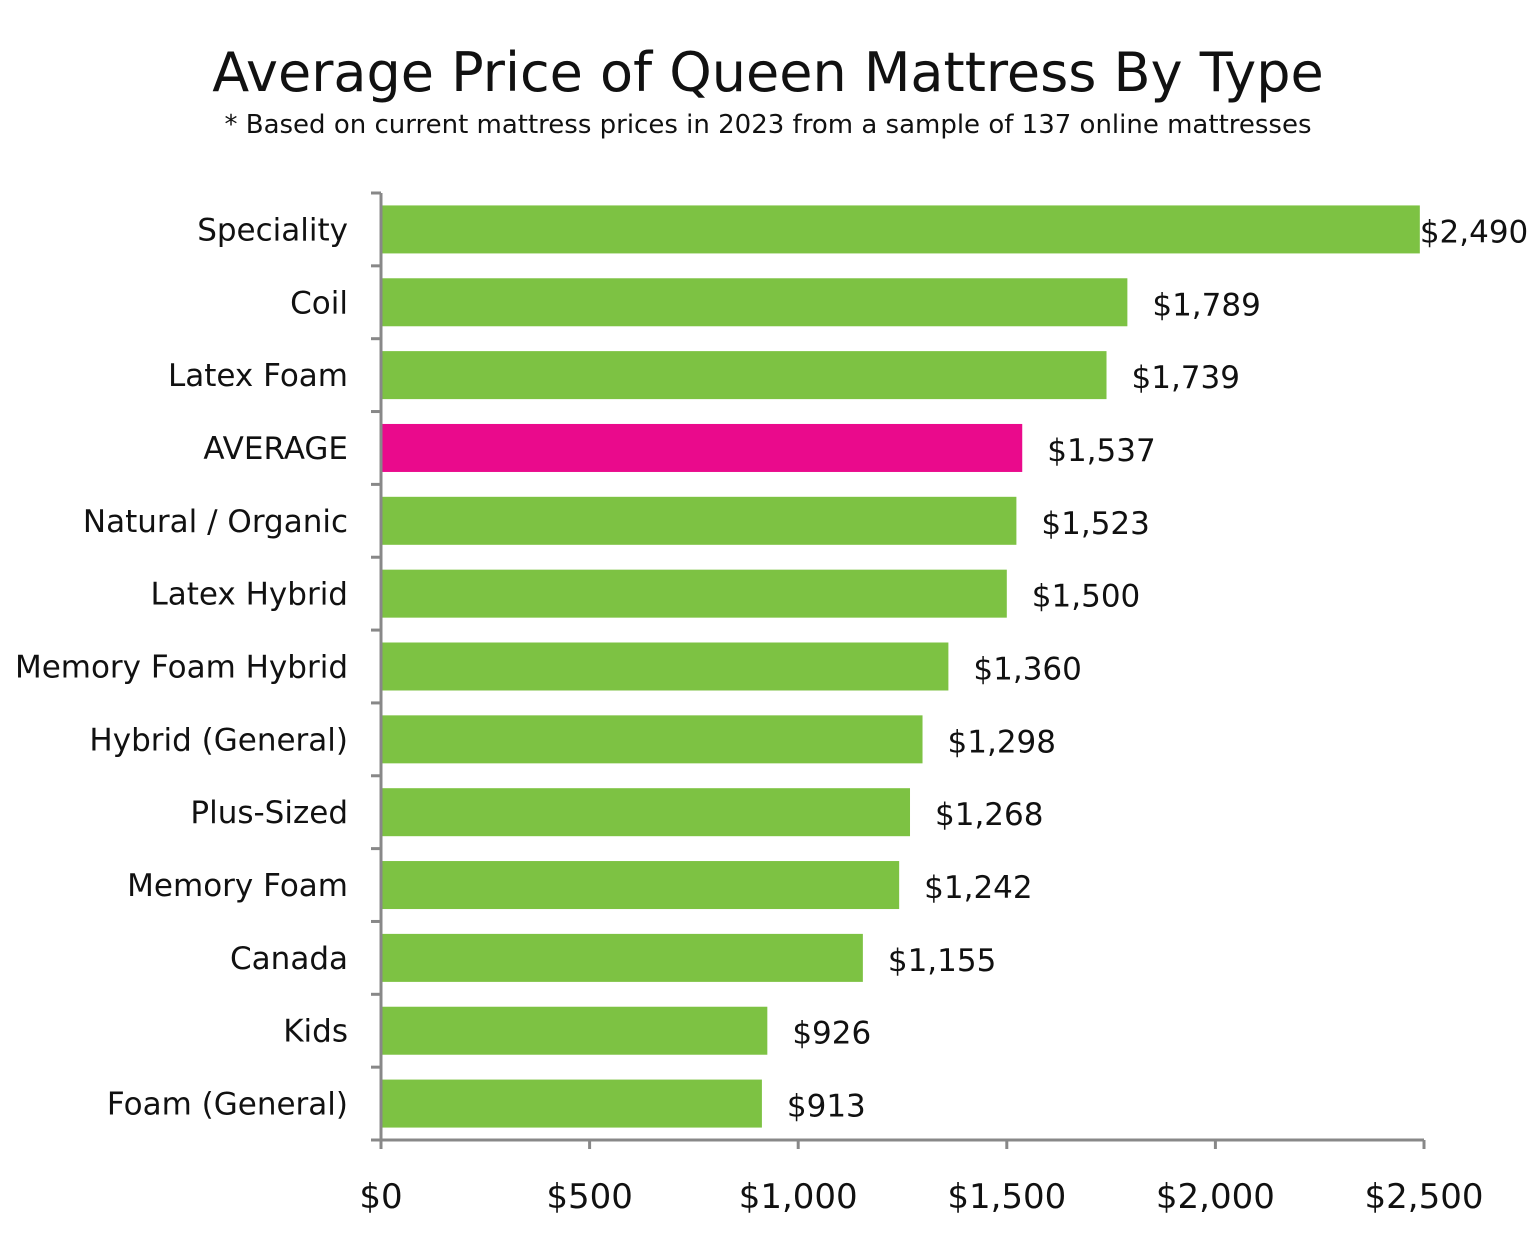 The image size is (1536, 1251). What do you see at coordinates (289, 959) in the screenshot?
I see `category-label: Canada` at bounding box center [289, 959].